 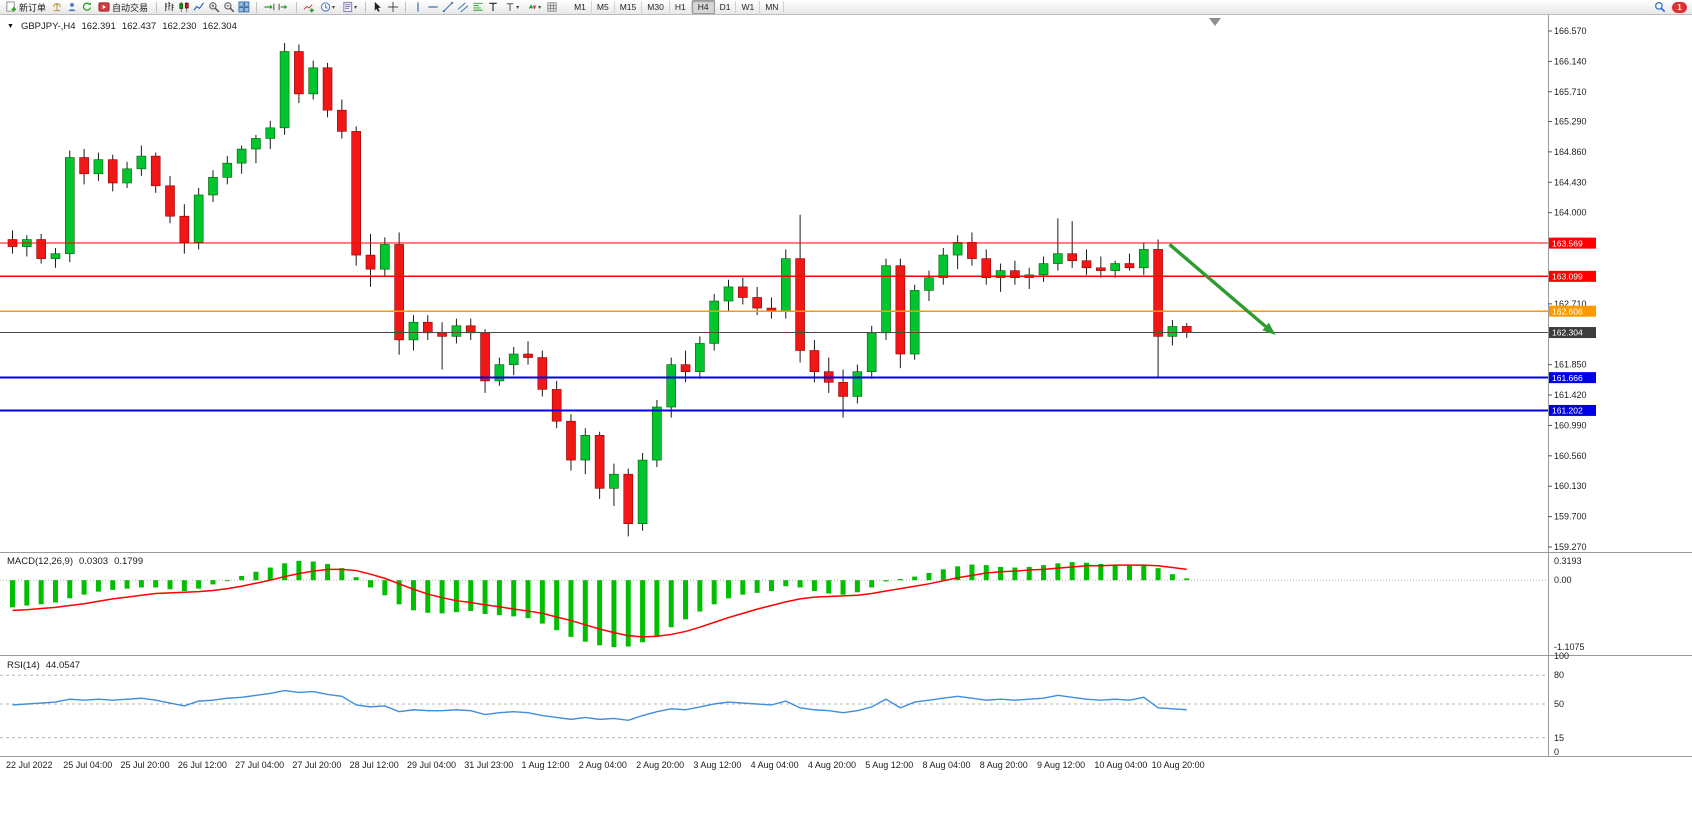 What do you see at coordinates (349, 7) in the screenshot?
I see `templates-button: ▾` at bounding box center [349, 7].